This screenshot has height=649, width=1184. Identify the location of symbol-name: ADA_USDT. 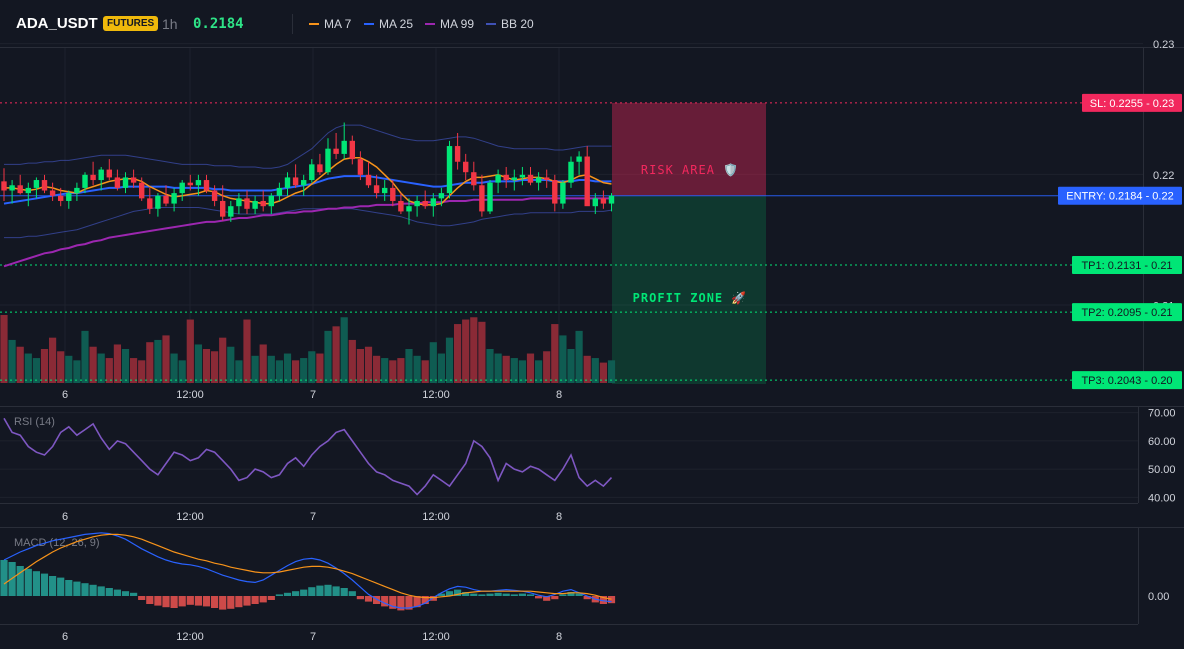
(57, 23).